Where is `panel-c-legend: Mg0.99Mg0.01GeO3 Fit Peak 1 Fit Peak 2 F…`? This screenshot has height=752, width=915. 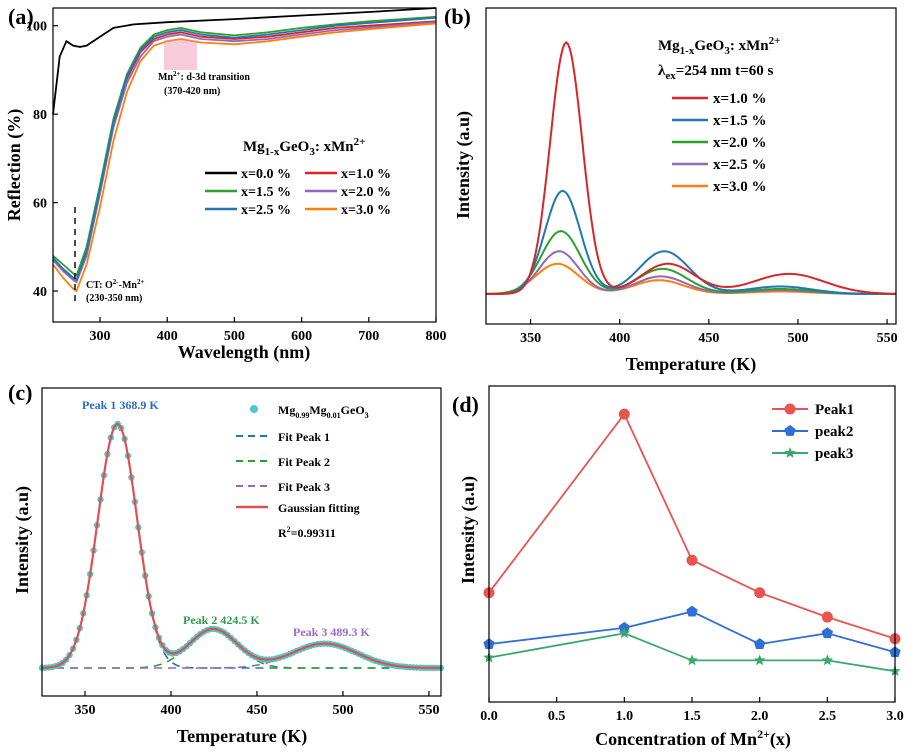
panel-c-legend: Mg0.99Mg0.01GeO3 Fit Peak 1 Fit Peak 2 F… is located at coordinates (302, 471).